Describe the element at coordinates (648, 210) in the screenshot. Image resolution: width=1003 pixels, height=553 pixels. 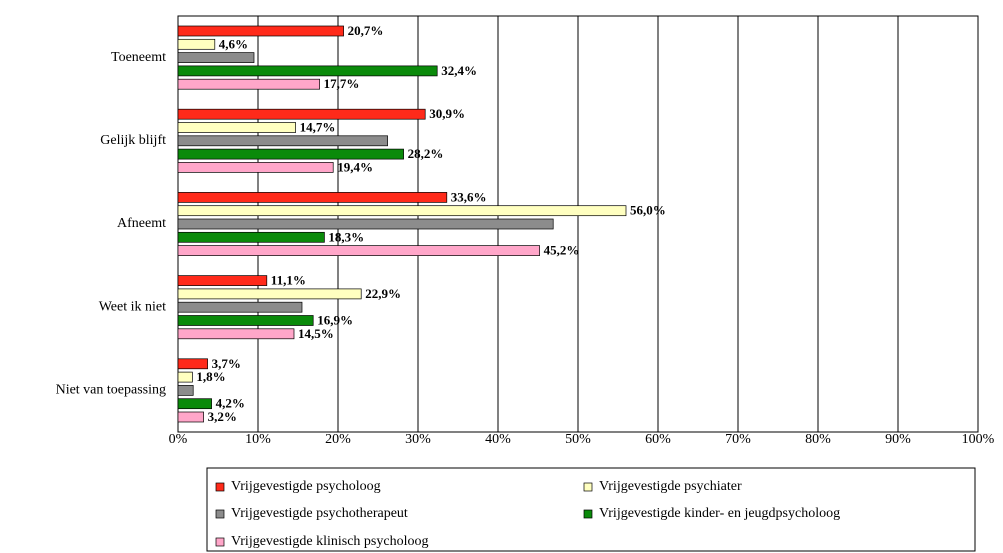
I see `data-label: 56,0%` at that location.